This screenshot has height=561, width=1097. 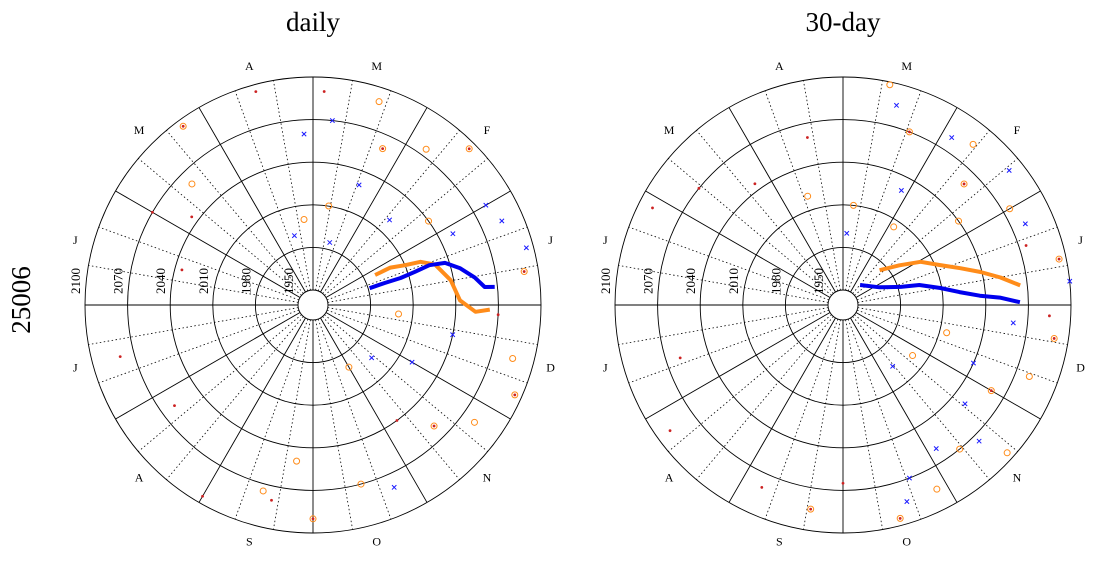 What do you see at coordinates (249, 541) in the screenshot?
I see `month-label: S` at bounding box center [249, 541].